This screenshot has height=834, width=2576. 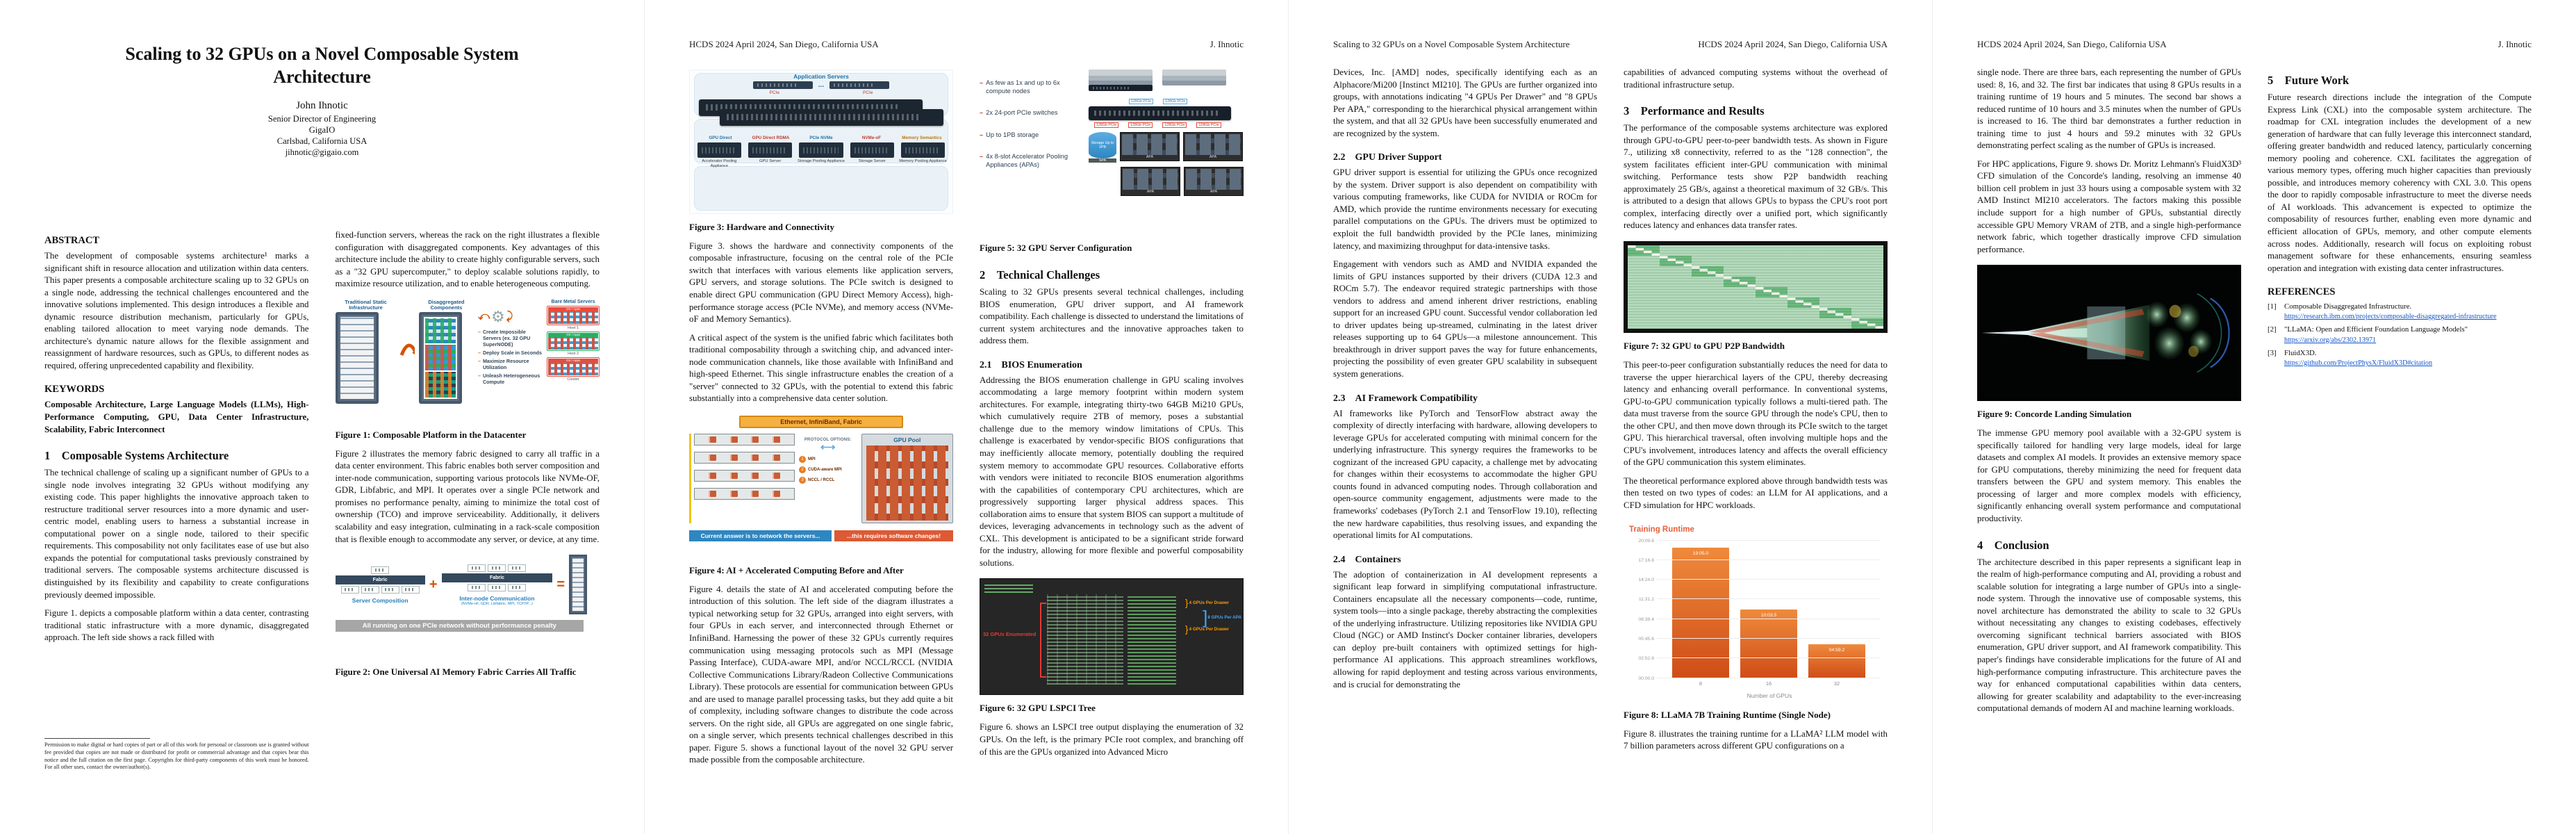 What do you see at coordinates (828, 447) in the screenshot?
I see `double-arrow-icon: ⟷` at bounding box center [828, 447].